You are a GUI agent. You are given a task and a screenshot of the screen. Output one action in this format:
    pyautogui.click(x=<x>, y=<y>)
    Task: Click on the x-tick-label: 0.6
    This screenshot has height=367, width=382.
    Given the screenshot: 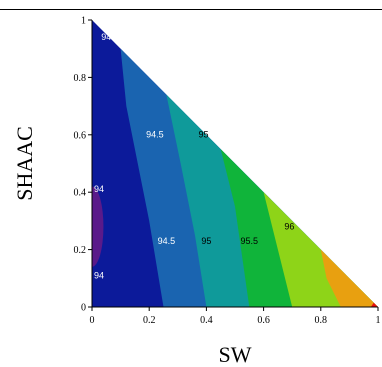 What is the action you would take?
    pyautogui.click(x=263, y=320)
    